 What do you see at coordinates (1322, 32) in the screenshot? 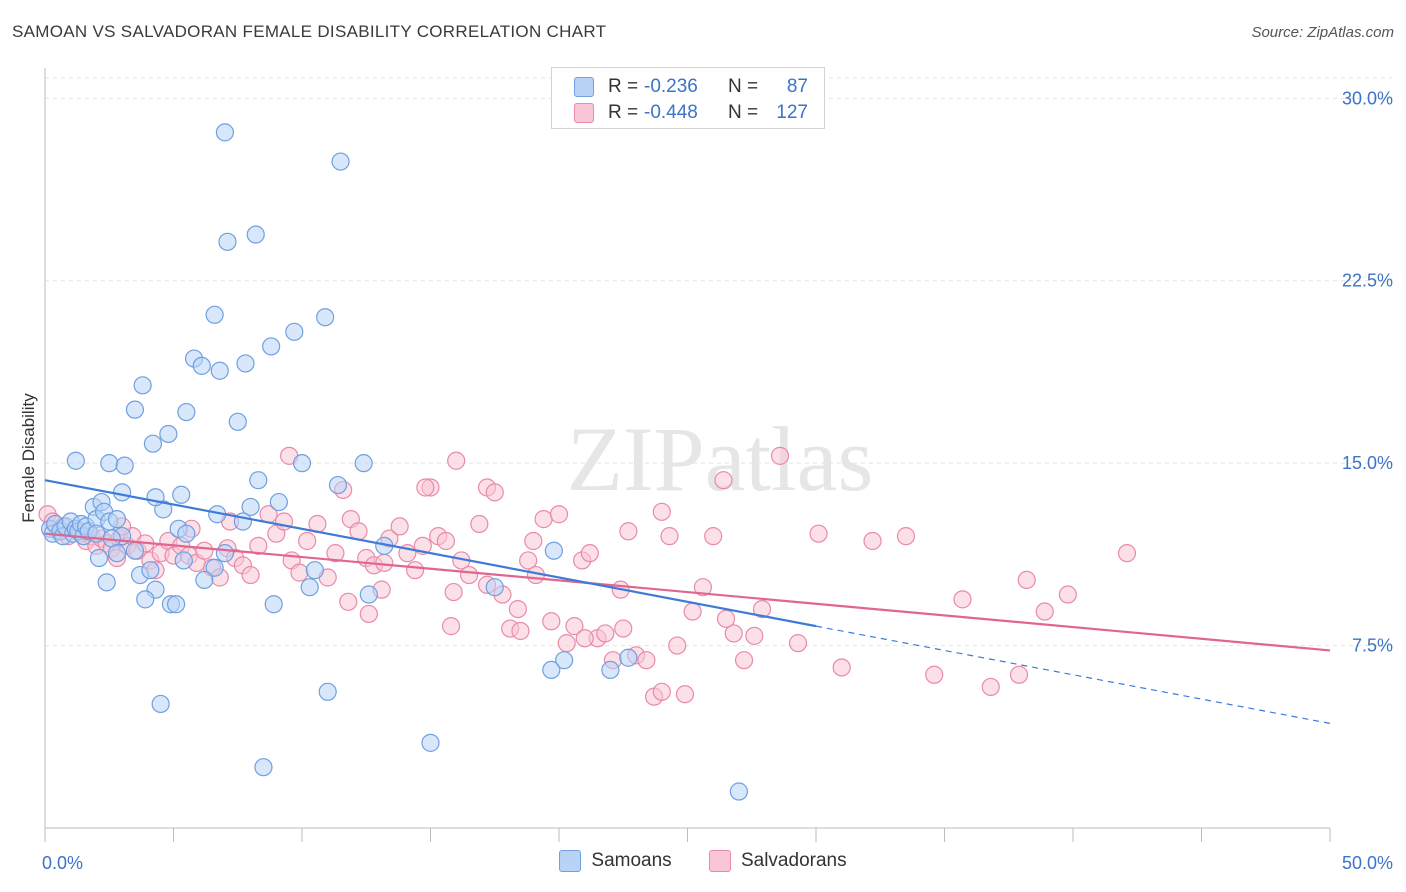
I see `source-label: Source: ZipAtlas.com` at bounding box center [1322, 32].